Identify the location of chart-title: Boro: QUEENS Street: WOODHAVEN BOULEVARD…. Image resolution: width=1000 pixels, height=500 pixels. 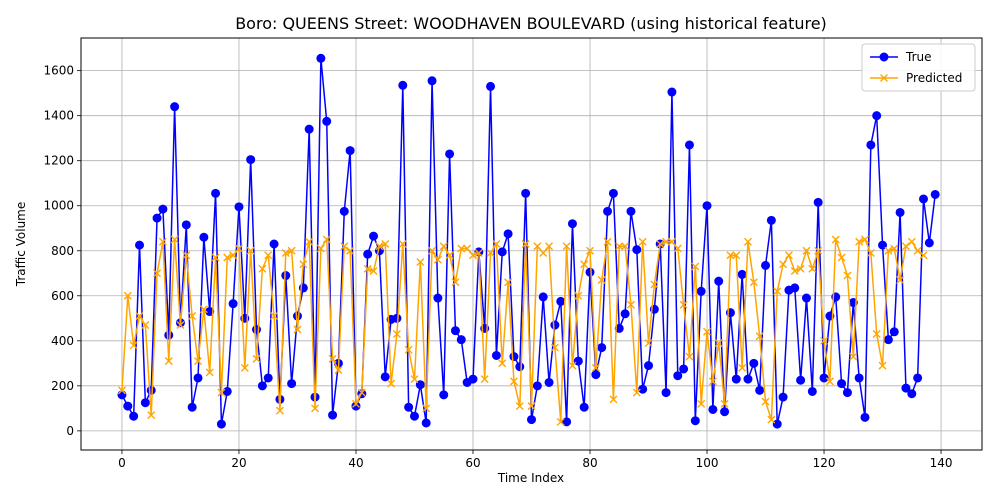
(531, 23).